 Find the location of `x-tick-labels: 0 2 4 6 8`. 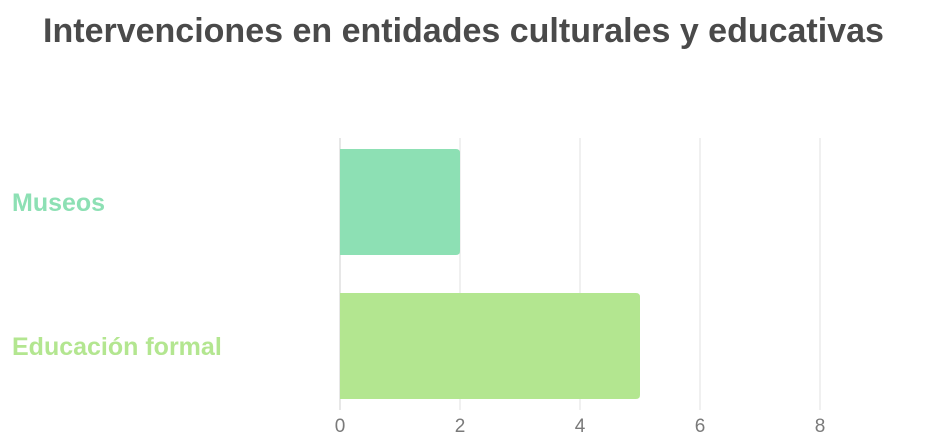

x-tick-labels: 0 2 4 6 8 is located at coordinates (580, 425).